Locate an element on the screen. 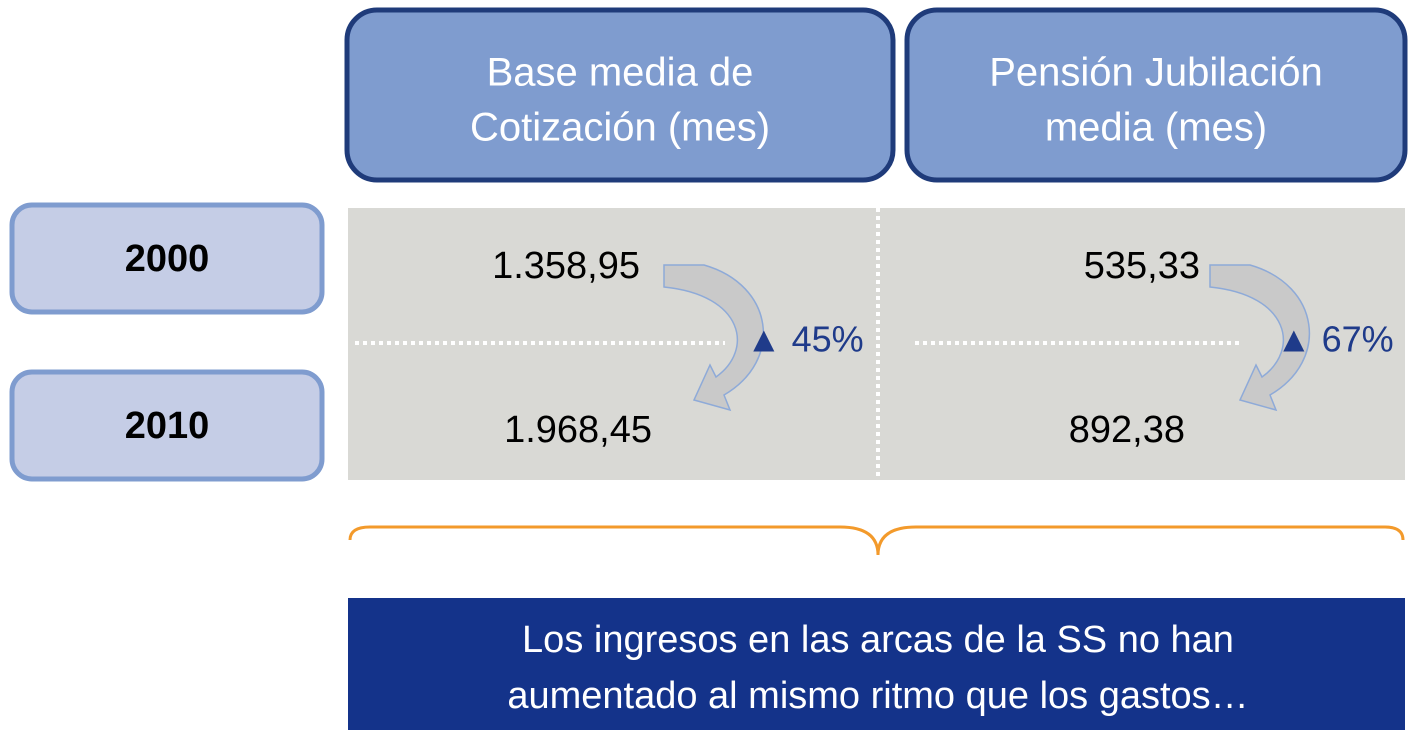 This screenshot has height=730, width=1411. column-header-text: media (mes) is located at coordinates (1156, 128).